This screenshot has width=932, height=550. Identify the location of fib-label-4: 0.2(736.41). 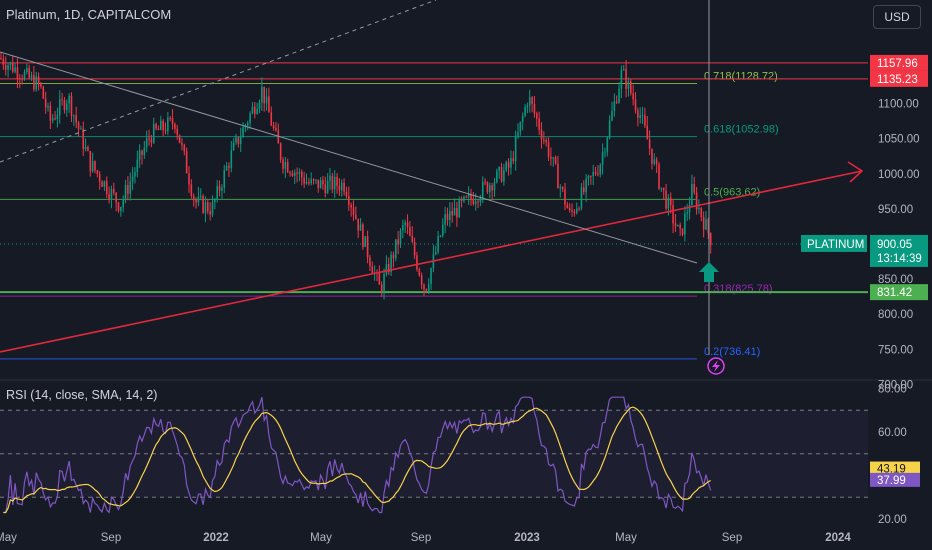
(732, 352).